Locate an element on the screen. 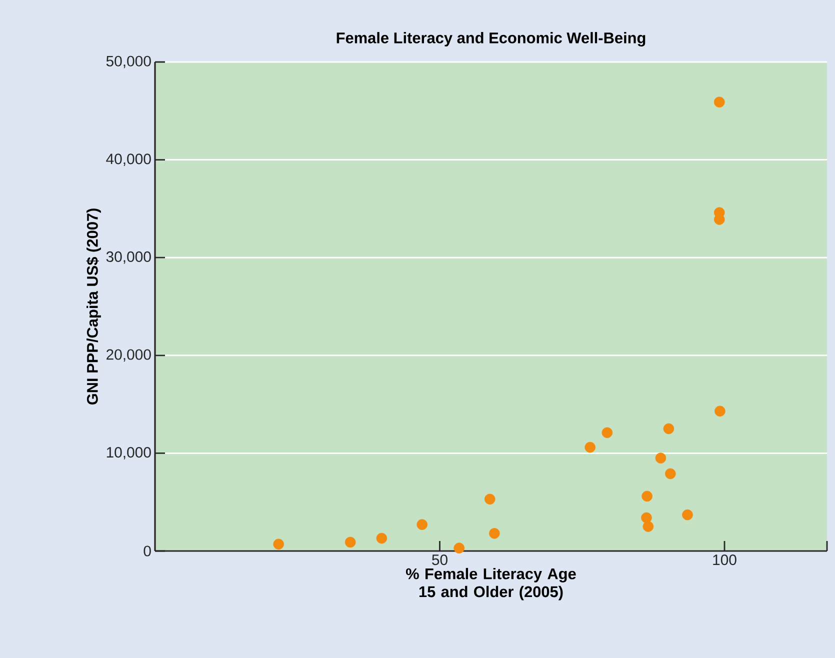 The image size is (835, 658). chart-title: Female Literacy and Economic Well-Being is located at coordinates (491, 39).